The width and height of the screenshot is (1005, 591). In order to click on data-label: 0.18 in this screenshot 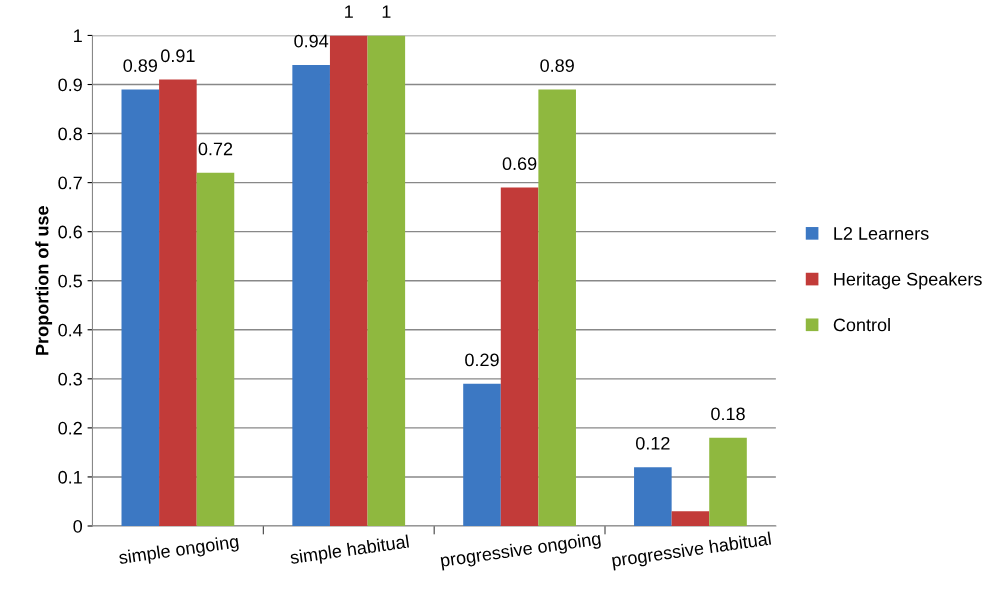, I will do `click(728, 414)`.